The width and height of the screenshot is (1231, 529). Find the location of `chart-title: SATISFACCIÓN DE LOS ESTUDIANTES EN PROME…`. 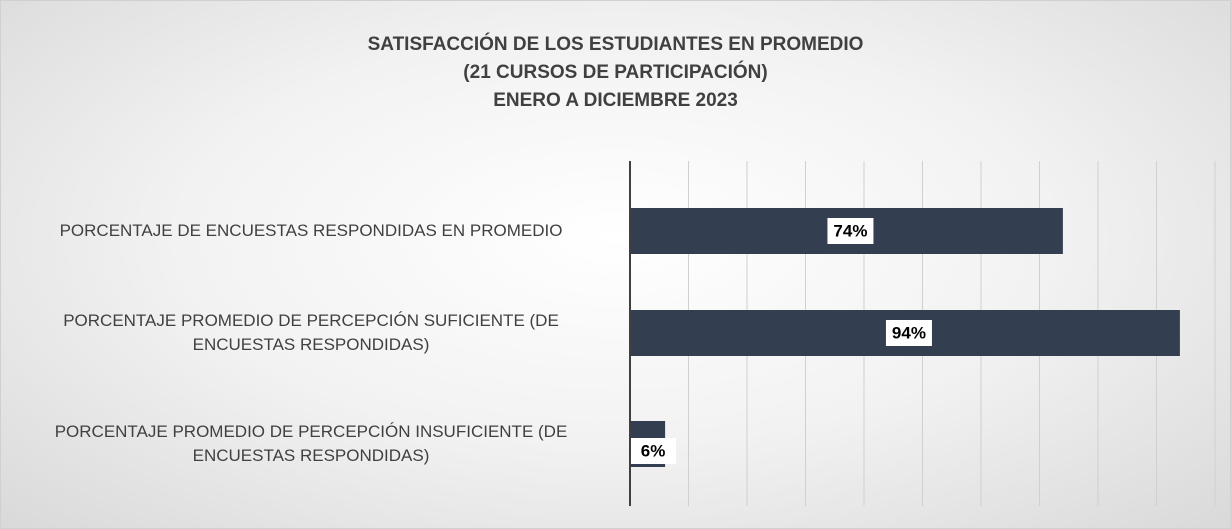

chart-title: SATISFACCIÓN DE LOS ESTUDIANTES EN PROME… is located at coordinates (615, 44).